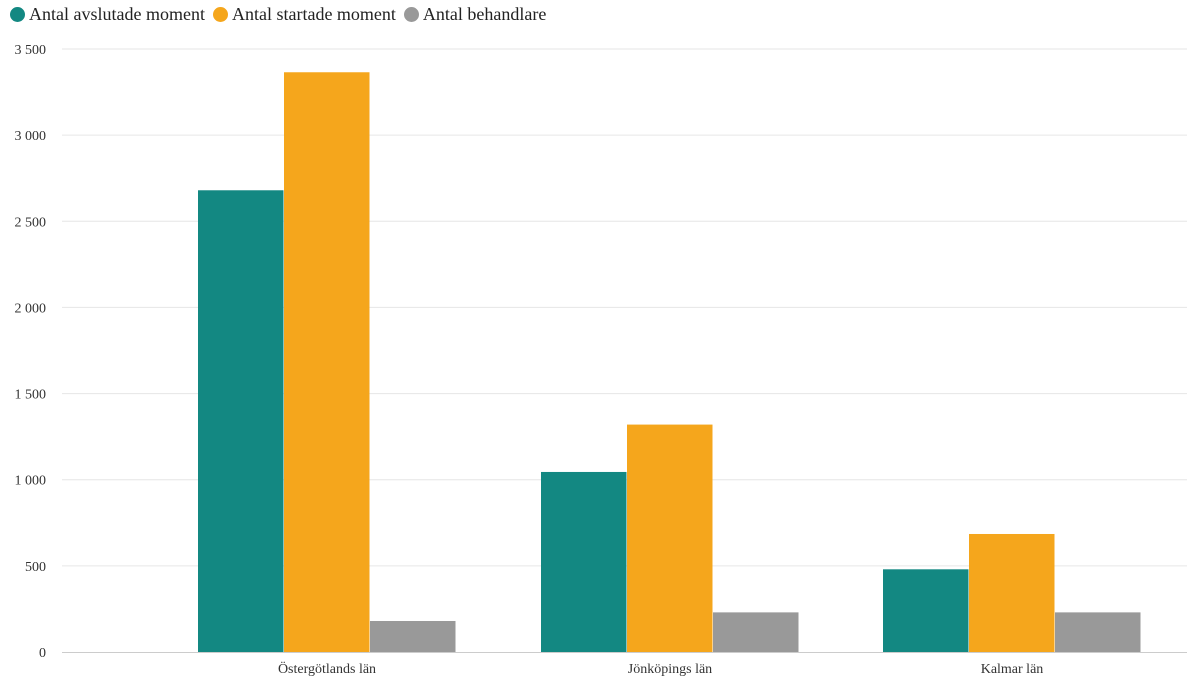 This screenshot has height=678, width=1187. What do you see at coordinates (670, 669) in the screenshot?
I see `x-tick-label: Jönköpings län` at bounding box center [670, 669].